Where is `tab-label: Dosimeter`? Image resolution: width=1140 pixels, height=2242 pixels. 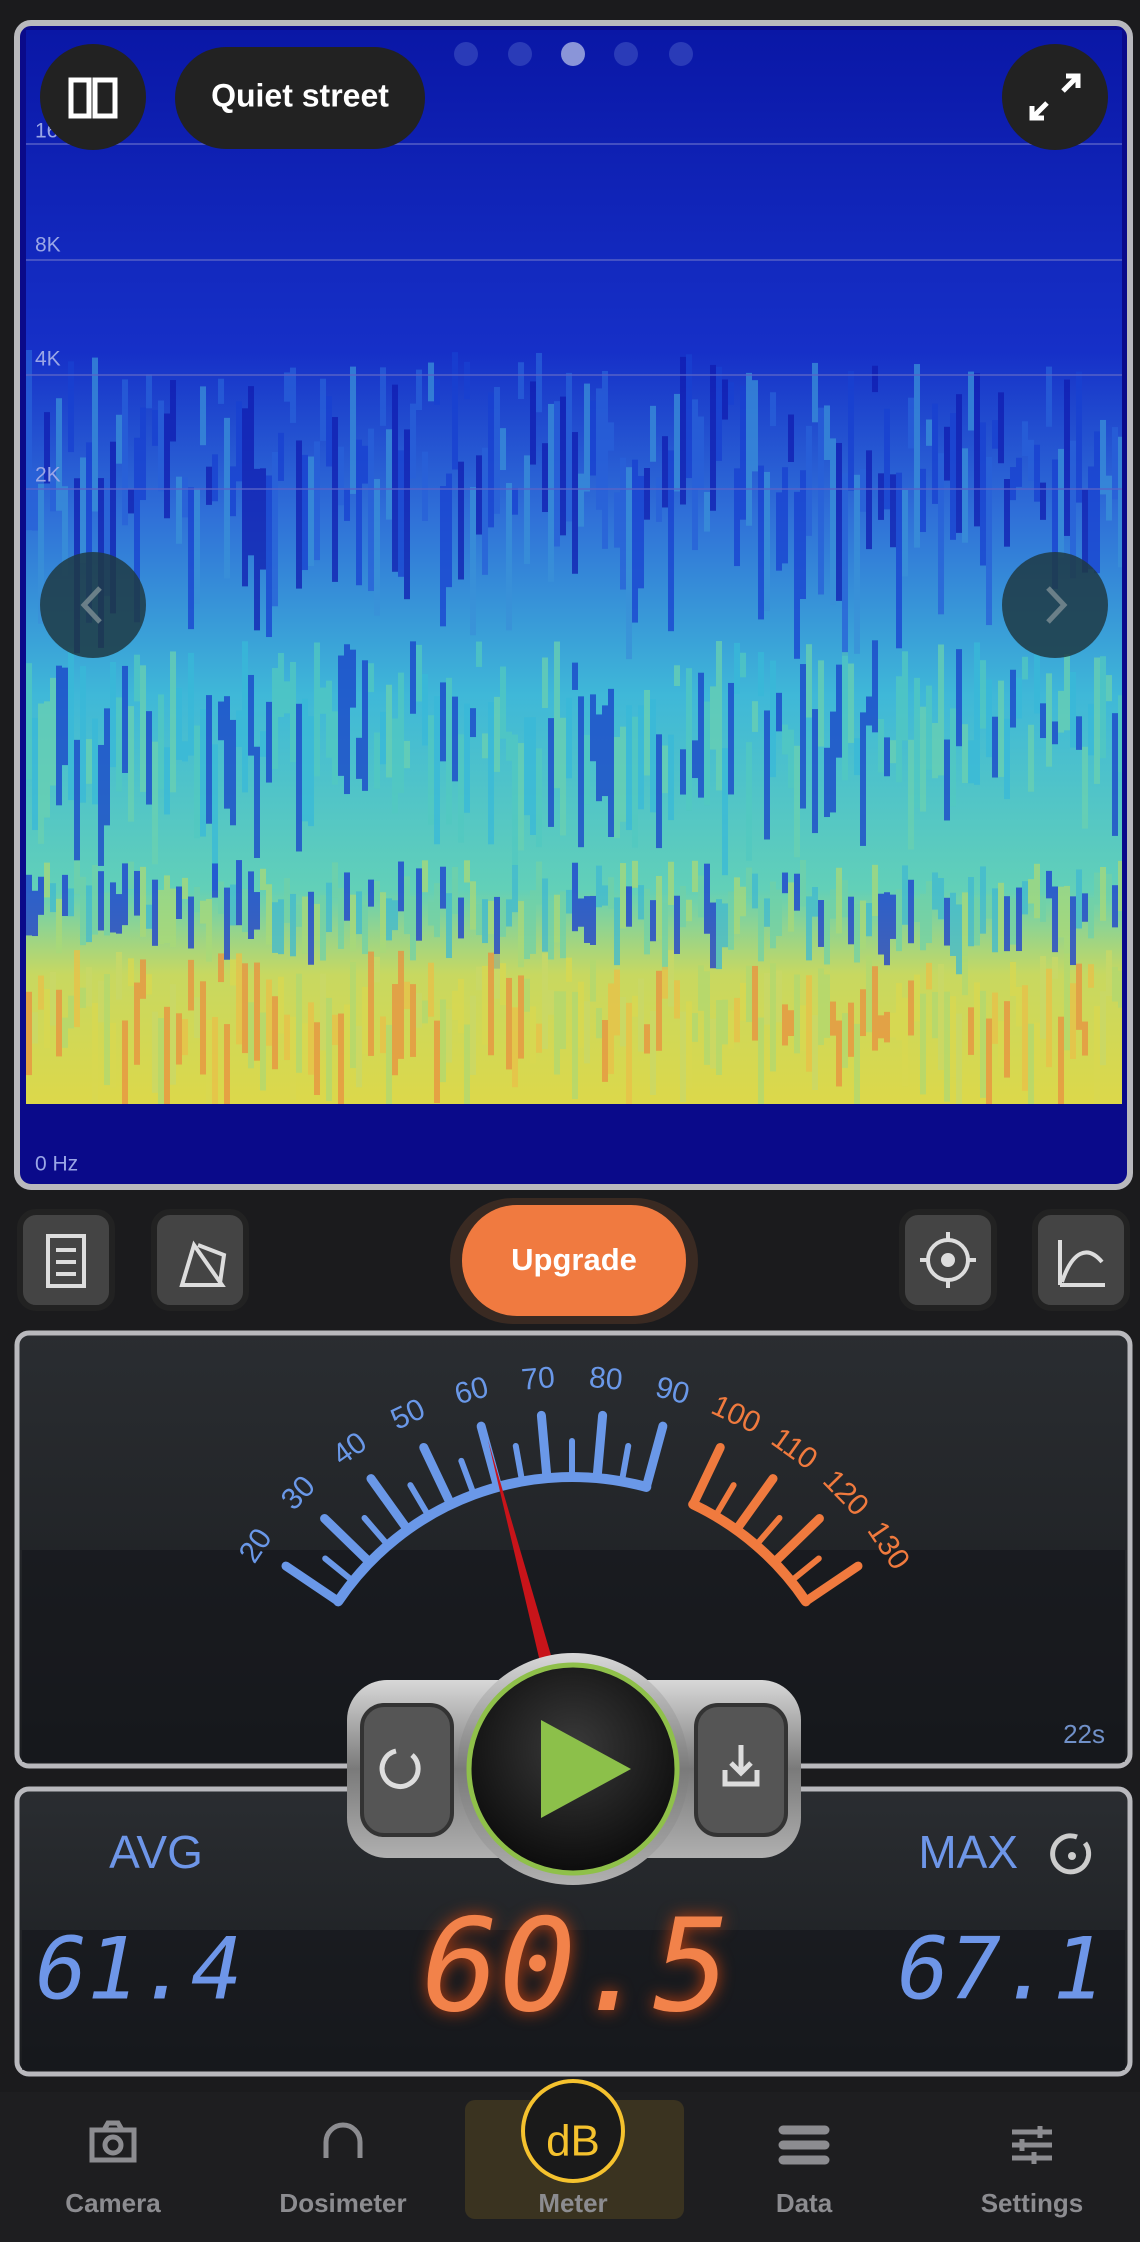
tab-label: Dosimeter is located at coordinates (342, 2203).